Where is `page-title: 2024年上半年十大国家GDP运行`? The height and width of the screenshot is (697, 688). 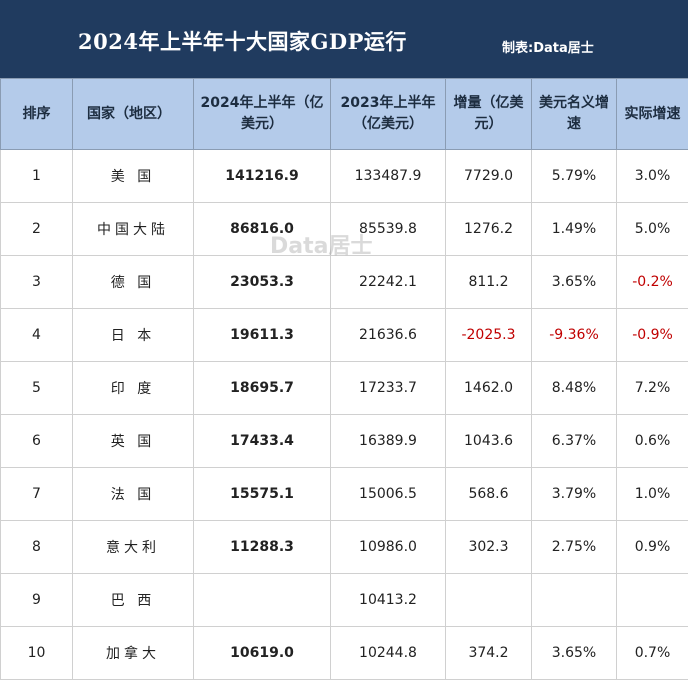
page-title: 2024年上半年十大国家GDP运行 is located at coordinates (242, 41).